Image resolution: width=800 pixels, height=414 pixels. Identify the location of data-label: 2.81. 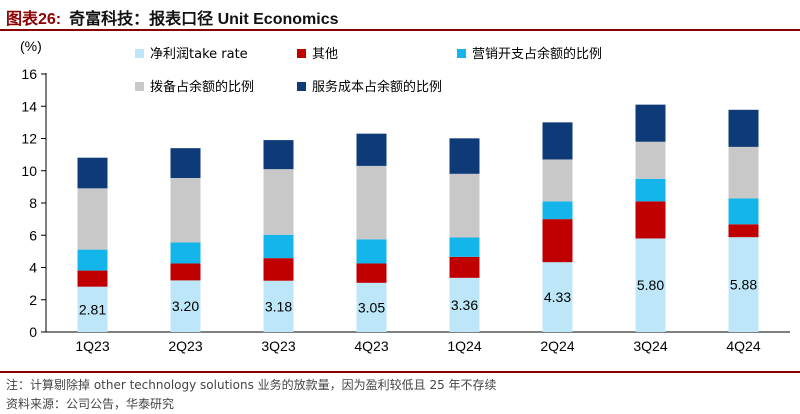
(92, 309).